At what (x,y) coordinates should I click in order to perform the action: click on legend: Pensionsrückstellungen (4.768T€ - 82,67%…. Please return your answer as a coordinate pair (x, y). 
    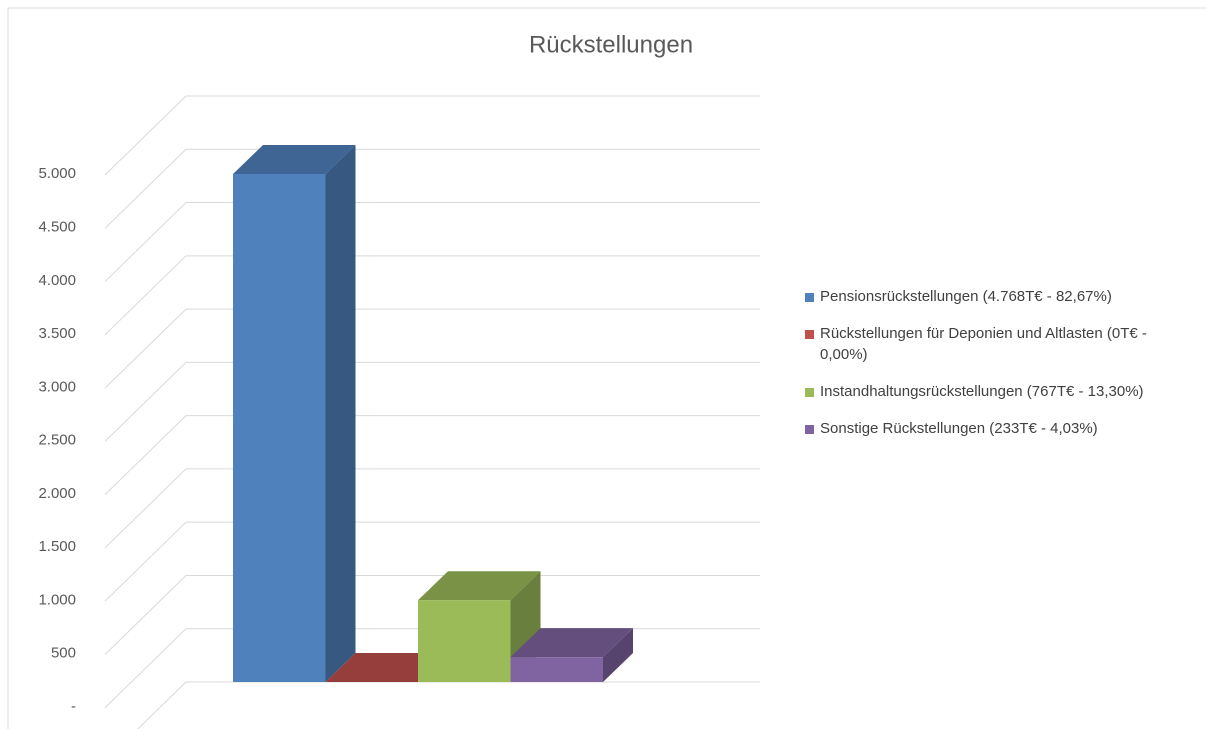
    Looking at the image, I should click on (983, 370).